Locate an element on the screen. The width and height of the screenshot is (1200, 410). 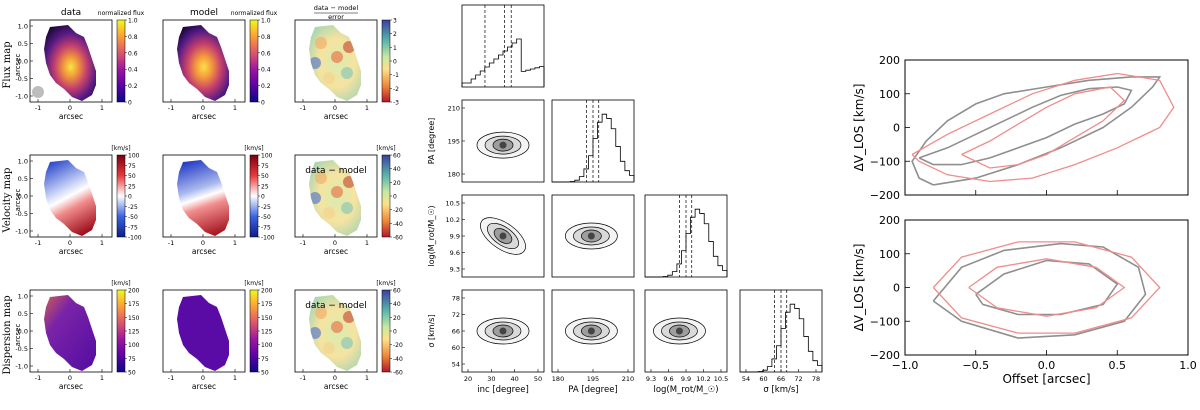
y-tick-label: -1.0 is located at coordinates (21, 97).